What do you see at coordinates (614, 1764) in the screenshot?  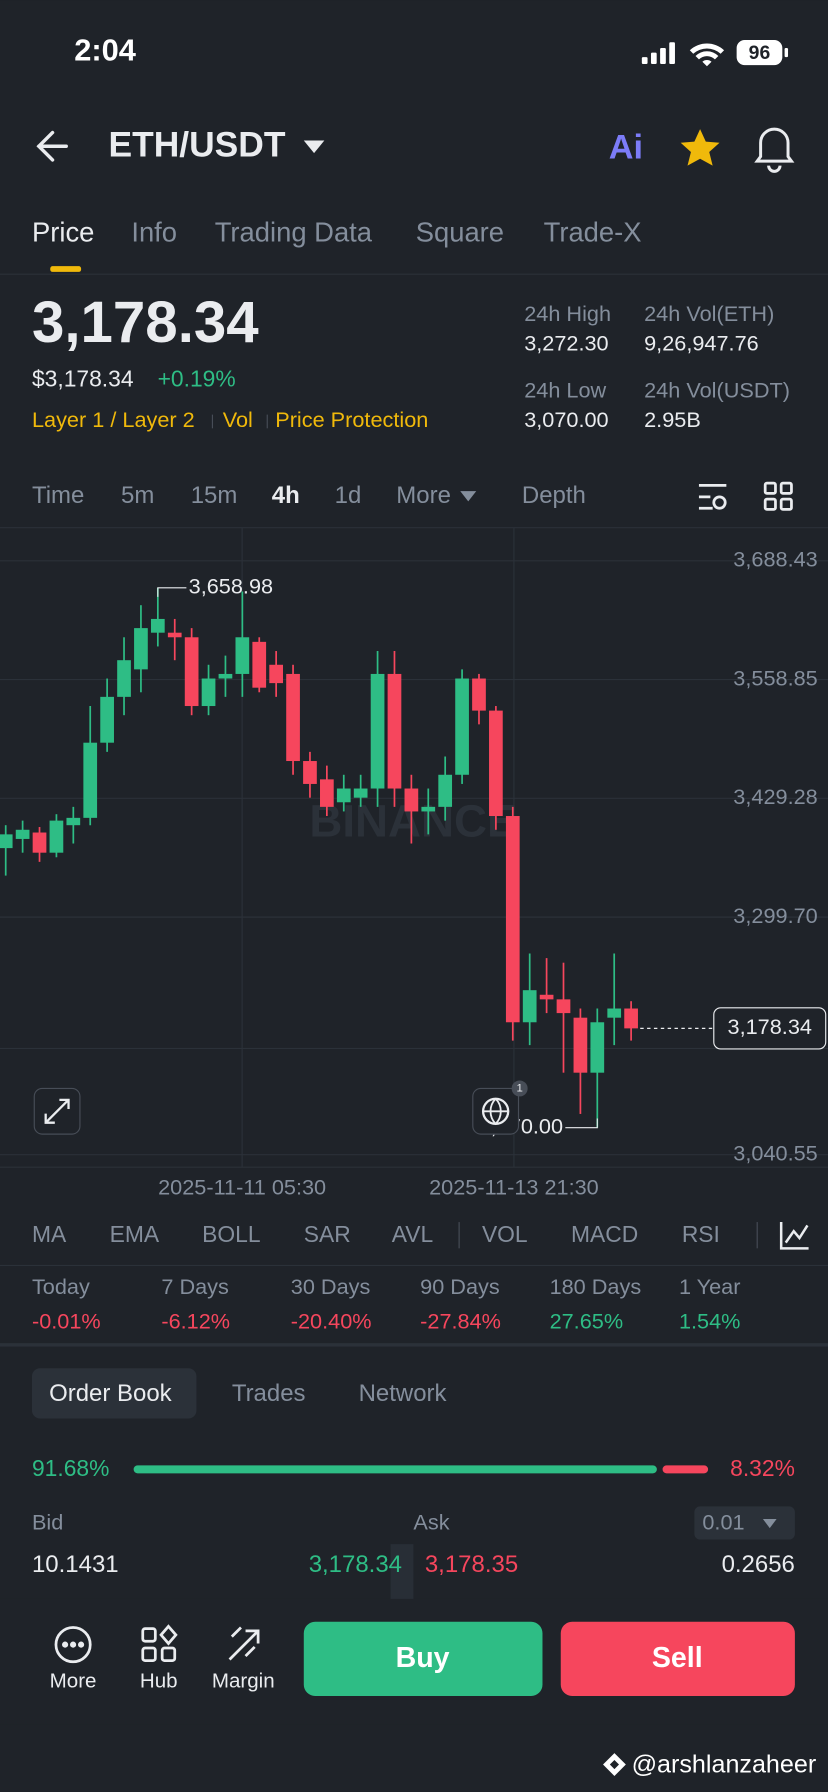 I see `credit-logo` at bounding box center [614, 1764].